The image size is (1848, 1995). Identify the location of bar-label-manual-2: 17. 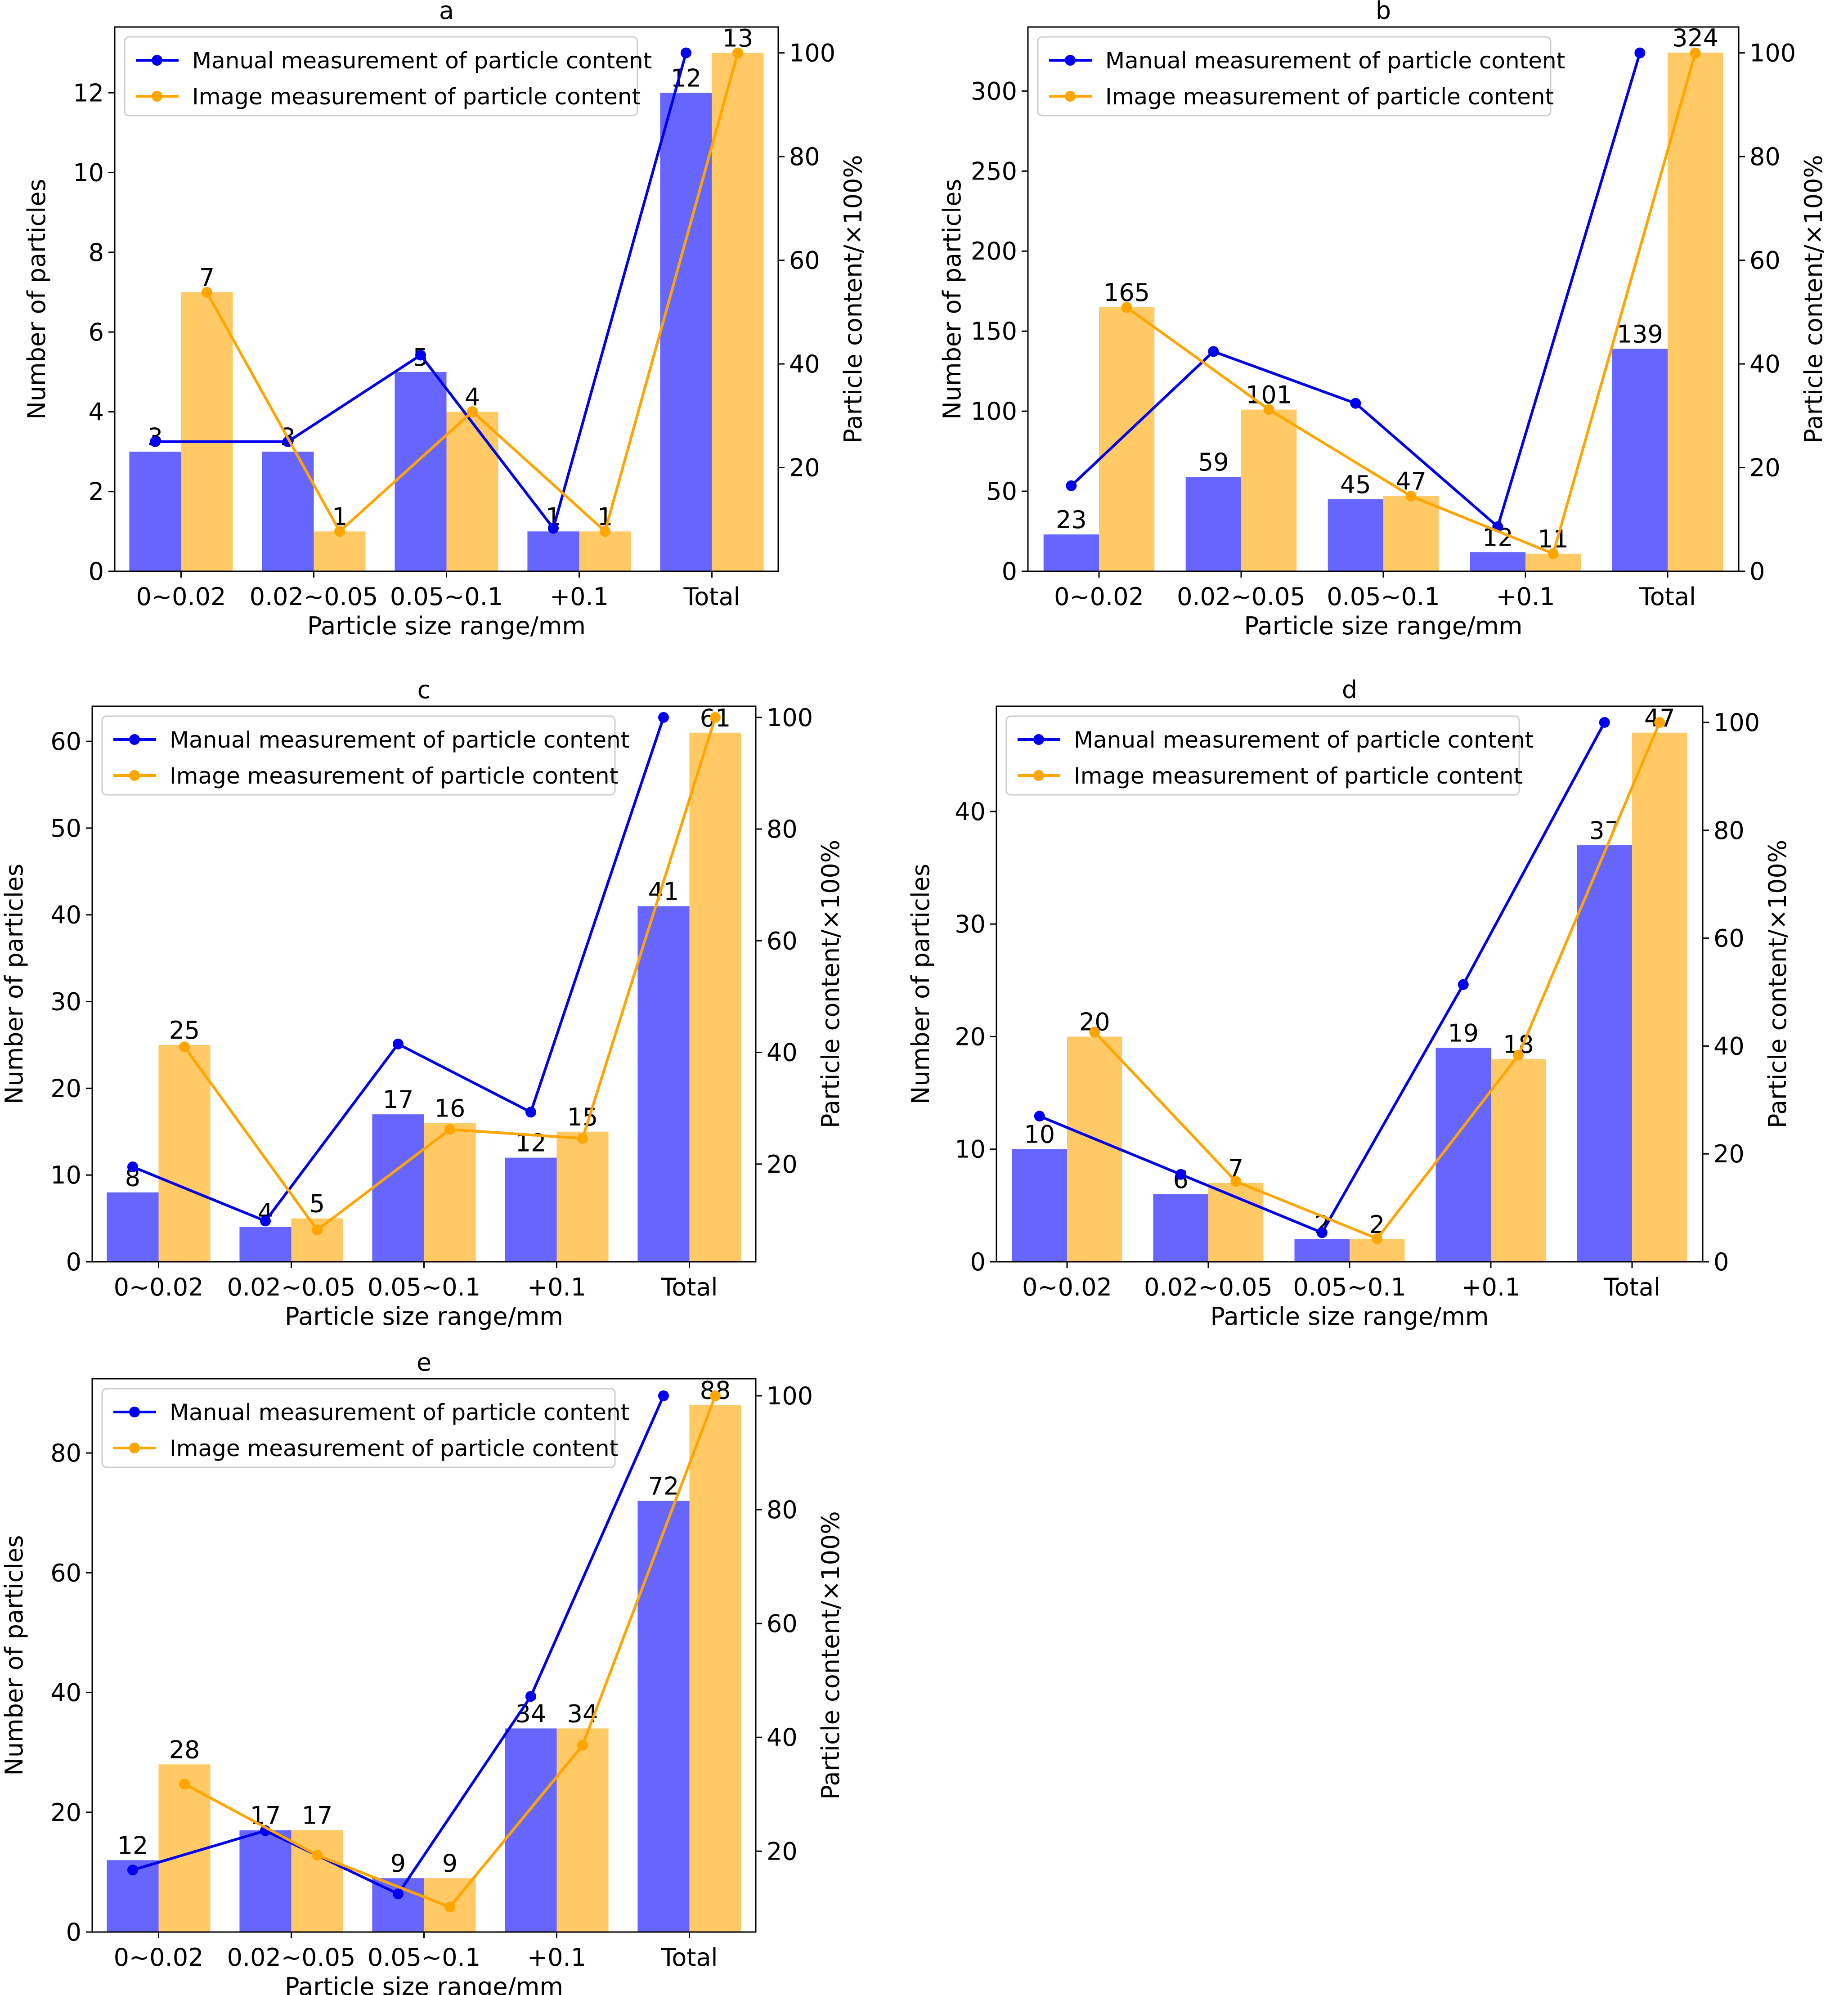
(399, 1099).